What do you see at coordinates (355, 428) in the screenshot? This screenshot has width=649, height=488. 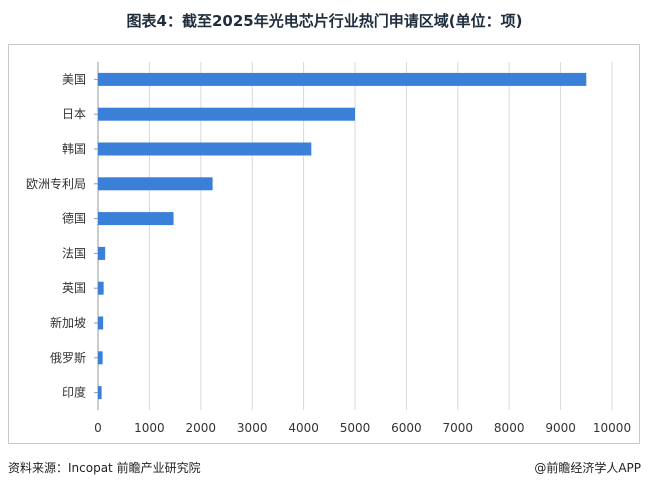 I see `x-tick-label: 5000` at bounding box center [355, 428].